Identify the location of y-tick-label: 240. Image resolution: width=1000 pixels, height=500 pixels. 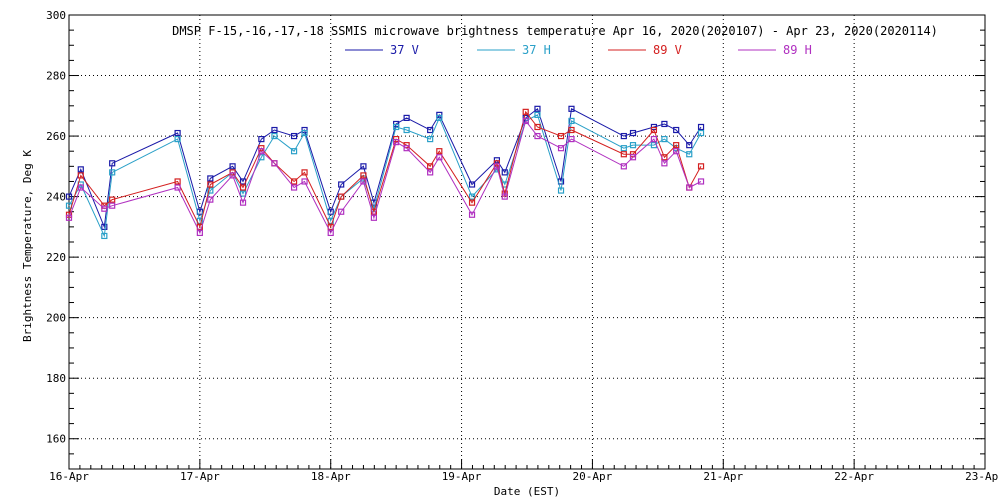
(56, 197).